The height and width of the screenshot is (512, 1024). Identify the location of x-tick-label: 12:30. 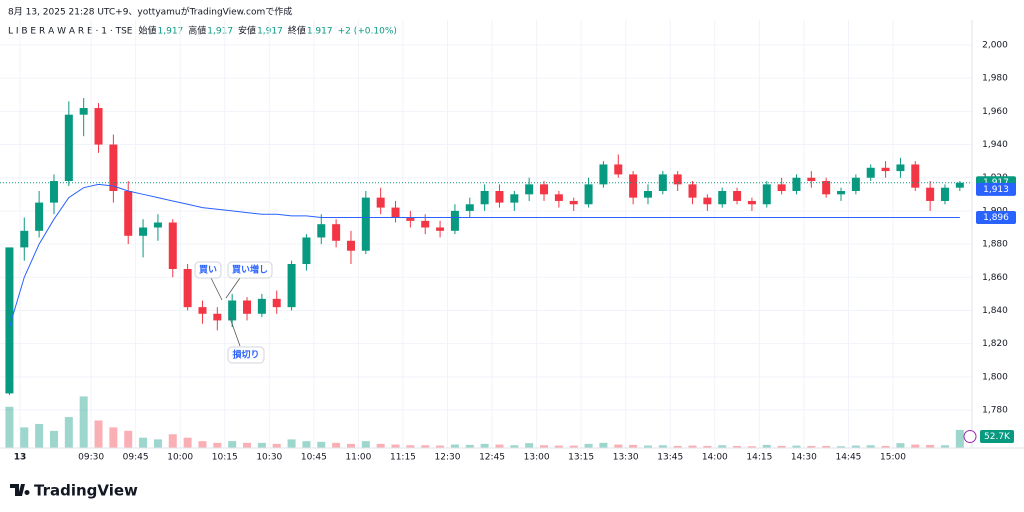
(448, 458).